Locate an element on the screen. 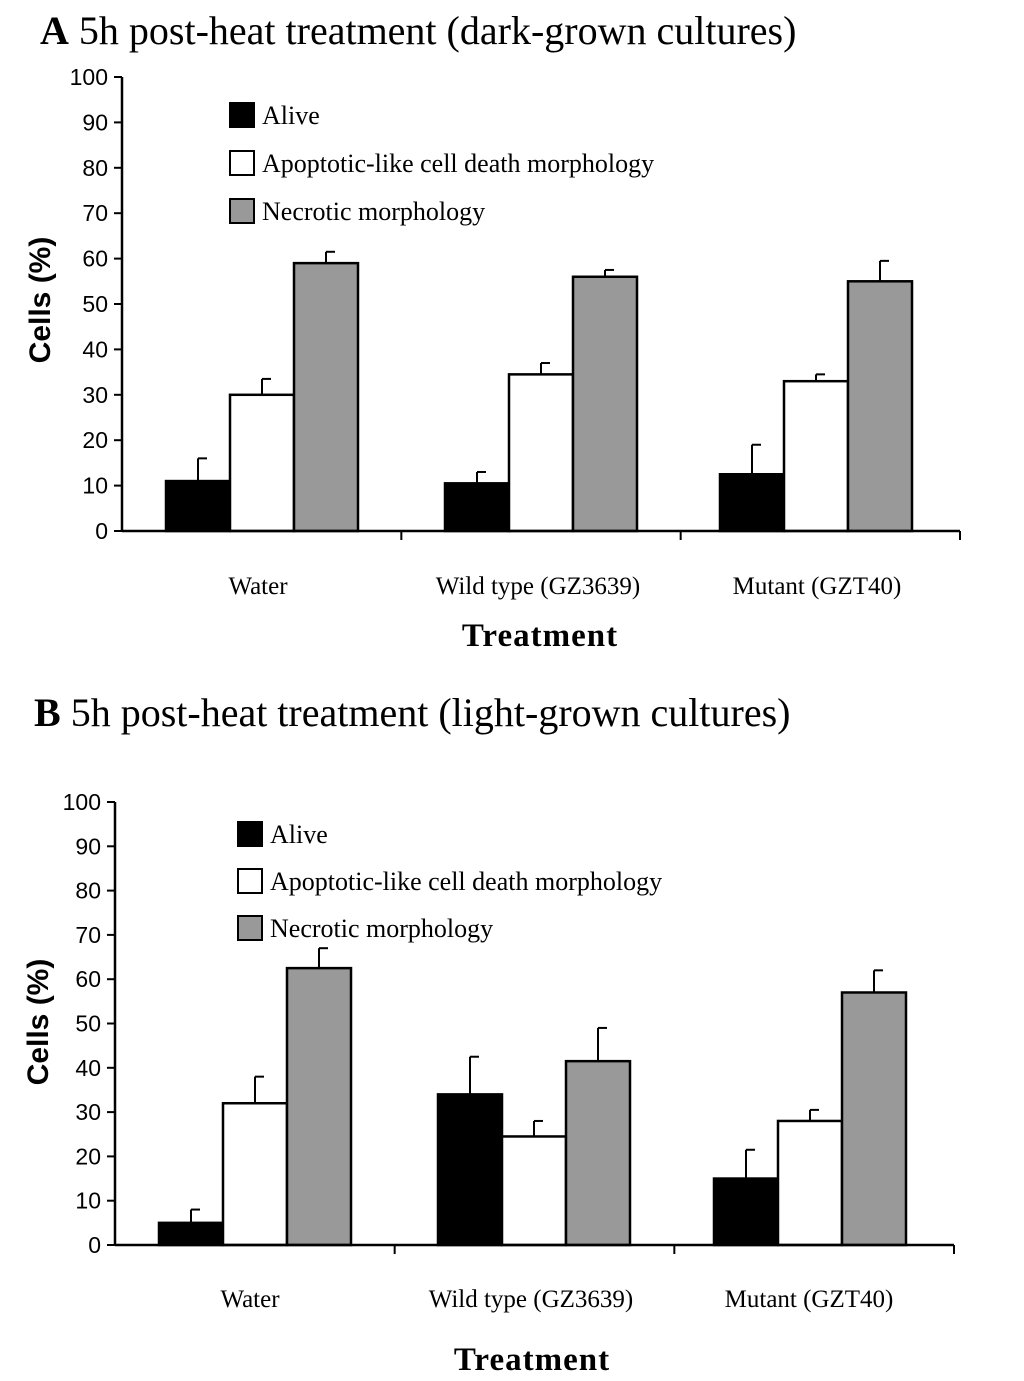  panel-a-y-tick-label-4: 40 is located at coordinates (95, 349).